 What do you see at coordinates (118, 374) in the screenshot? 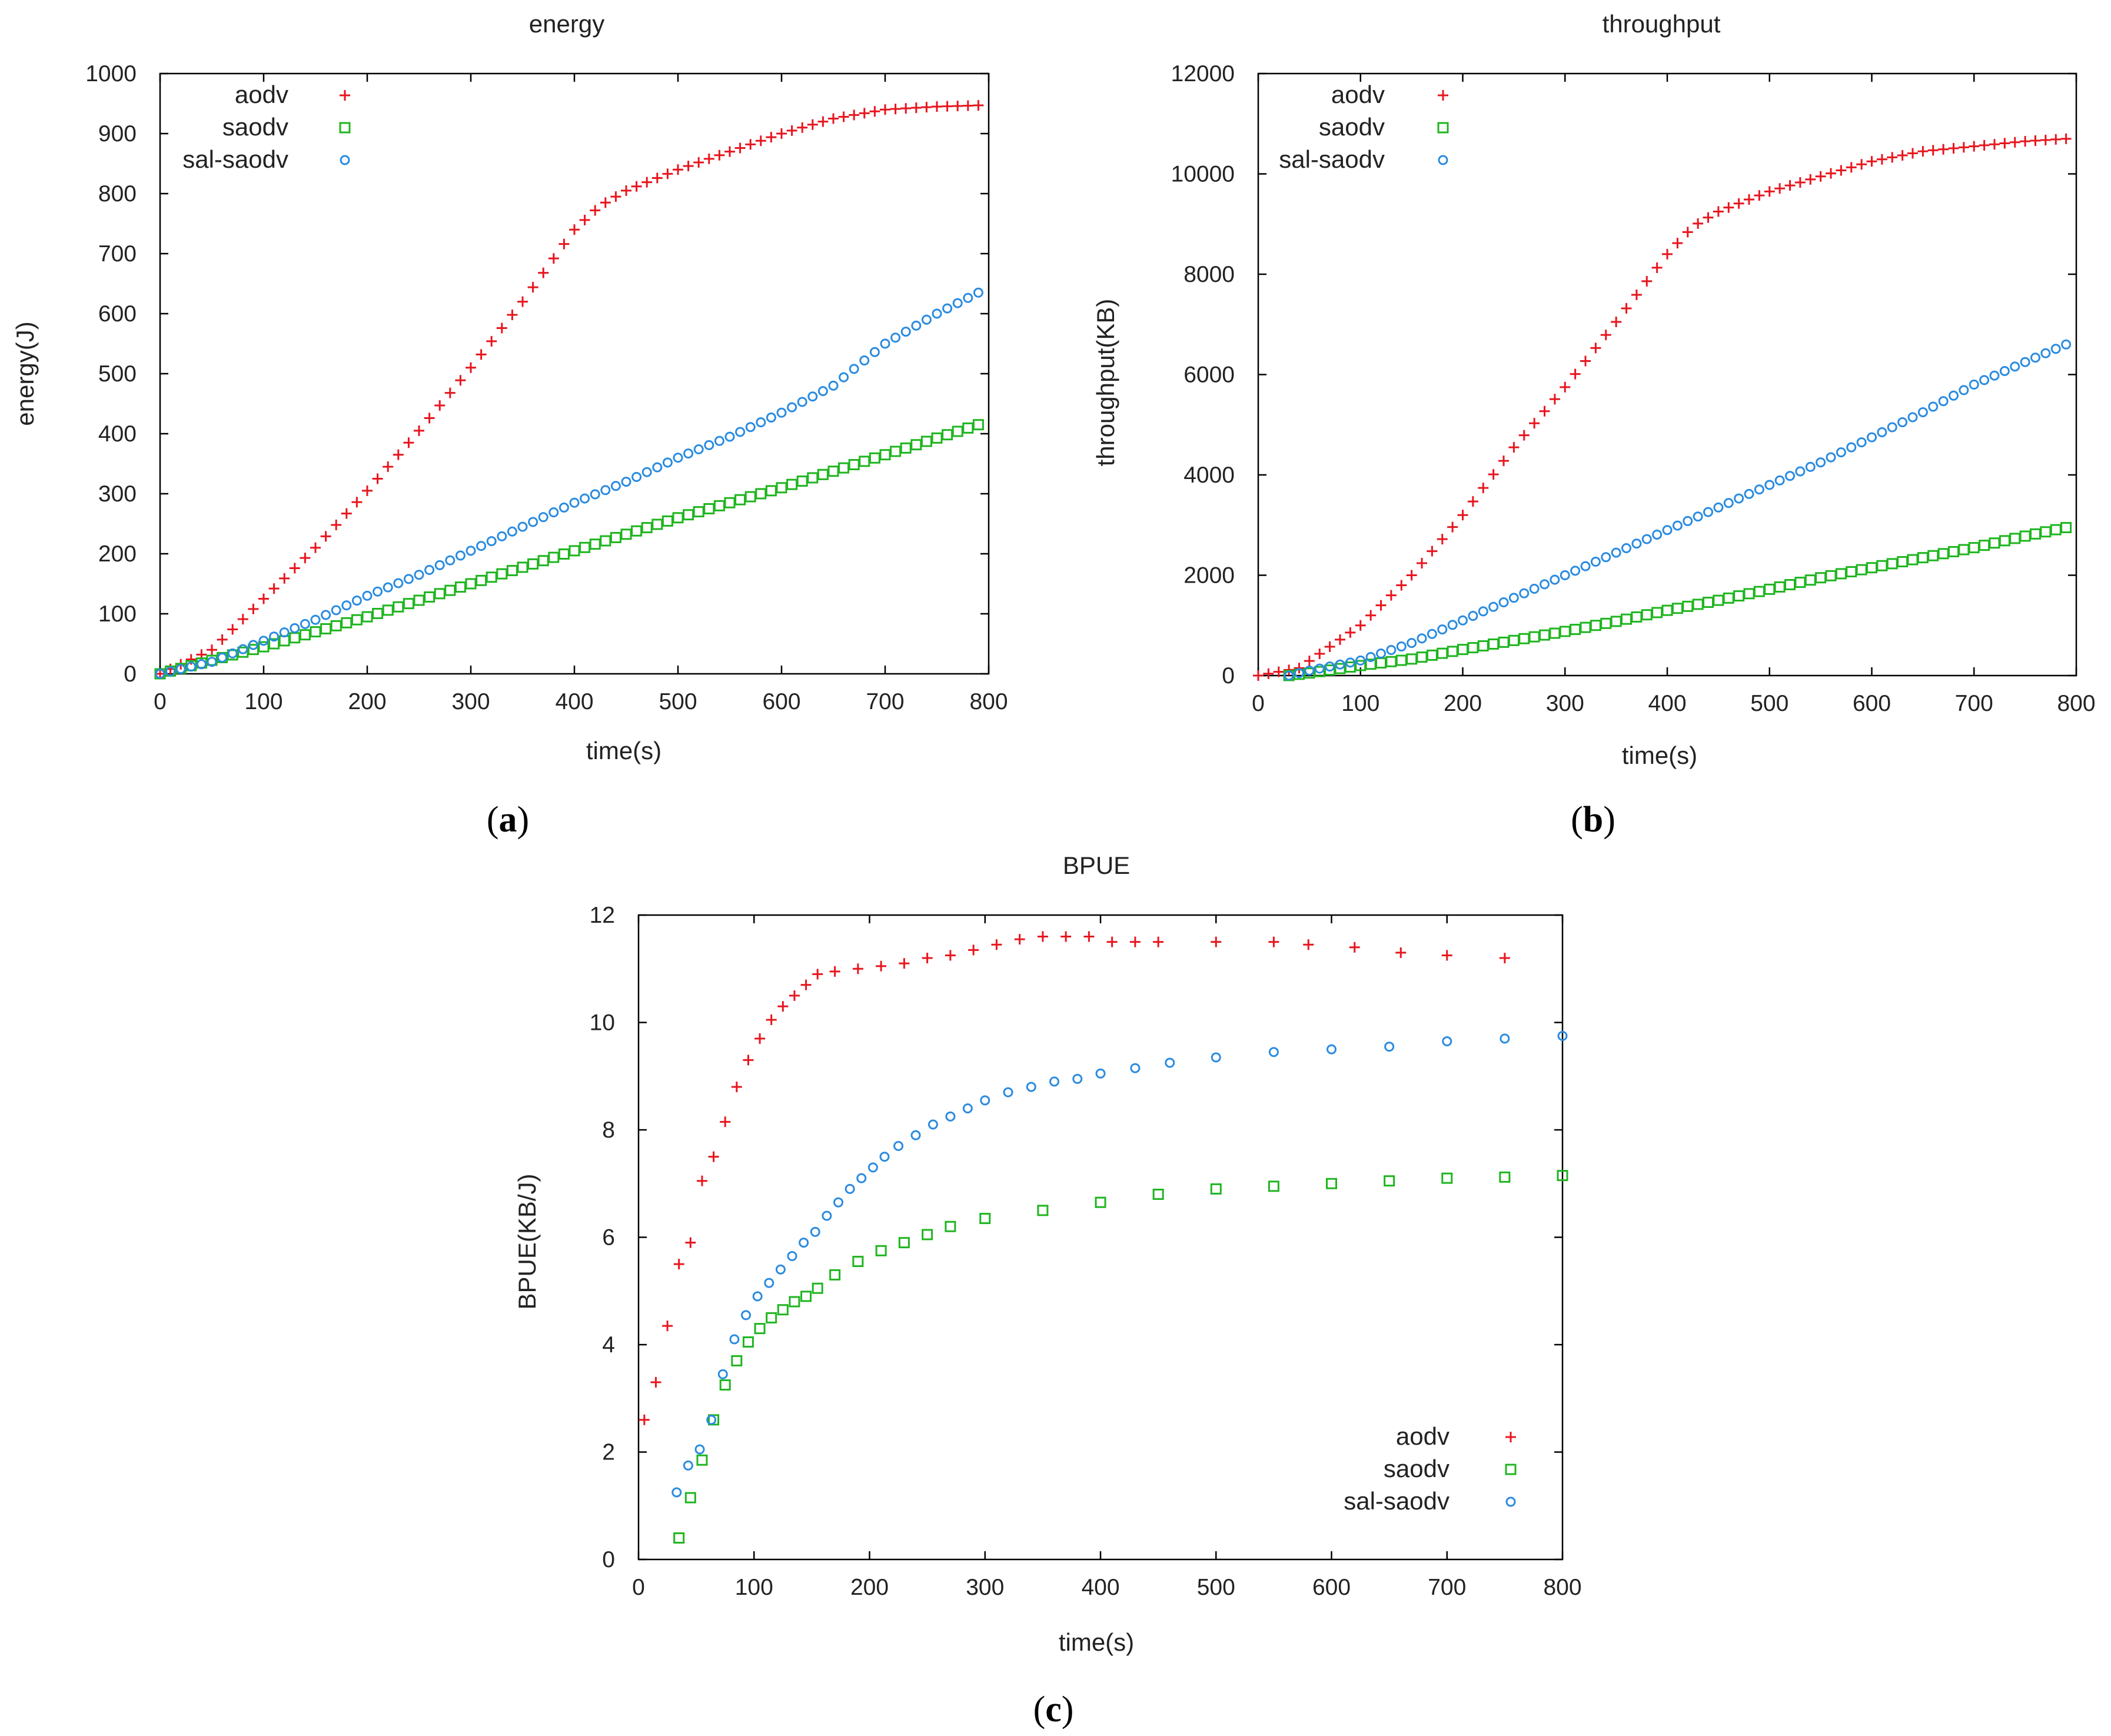
I see `y-tick-label: 500` at bounding box center [118, 374].